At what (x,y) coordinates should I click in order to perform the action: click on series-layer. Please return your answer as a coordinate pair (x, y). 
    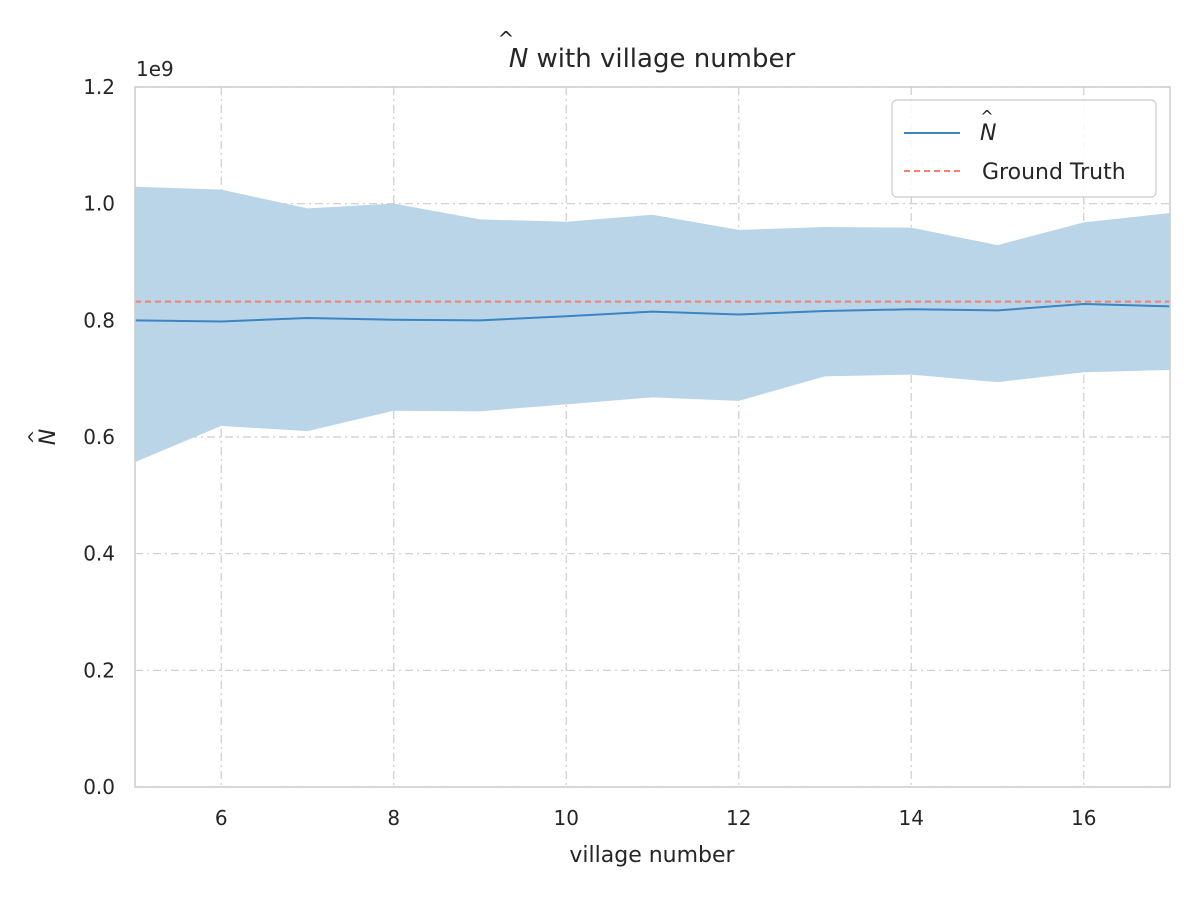
    Looking at the image, I should click on (652, 311).